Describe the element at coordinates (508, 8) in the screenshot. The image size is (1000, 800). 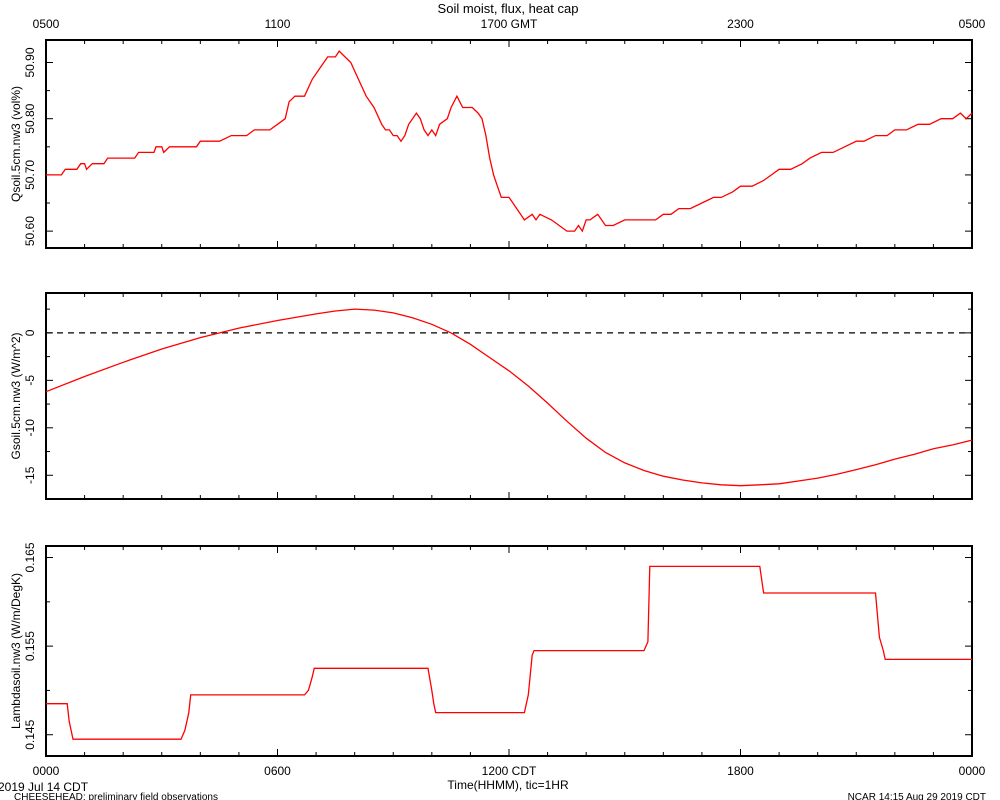
I see `chart-title: Soil moist, flux, heat cap` at that location.